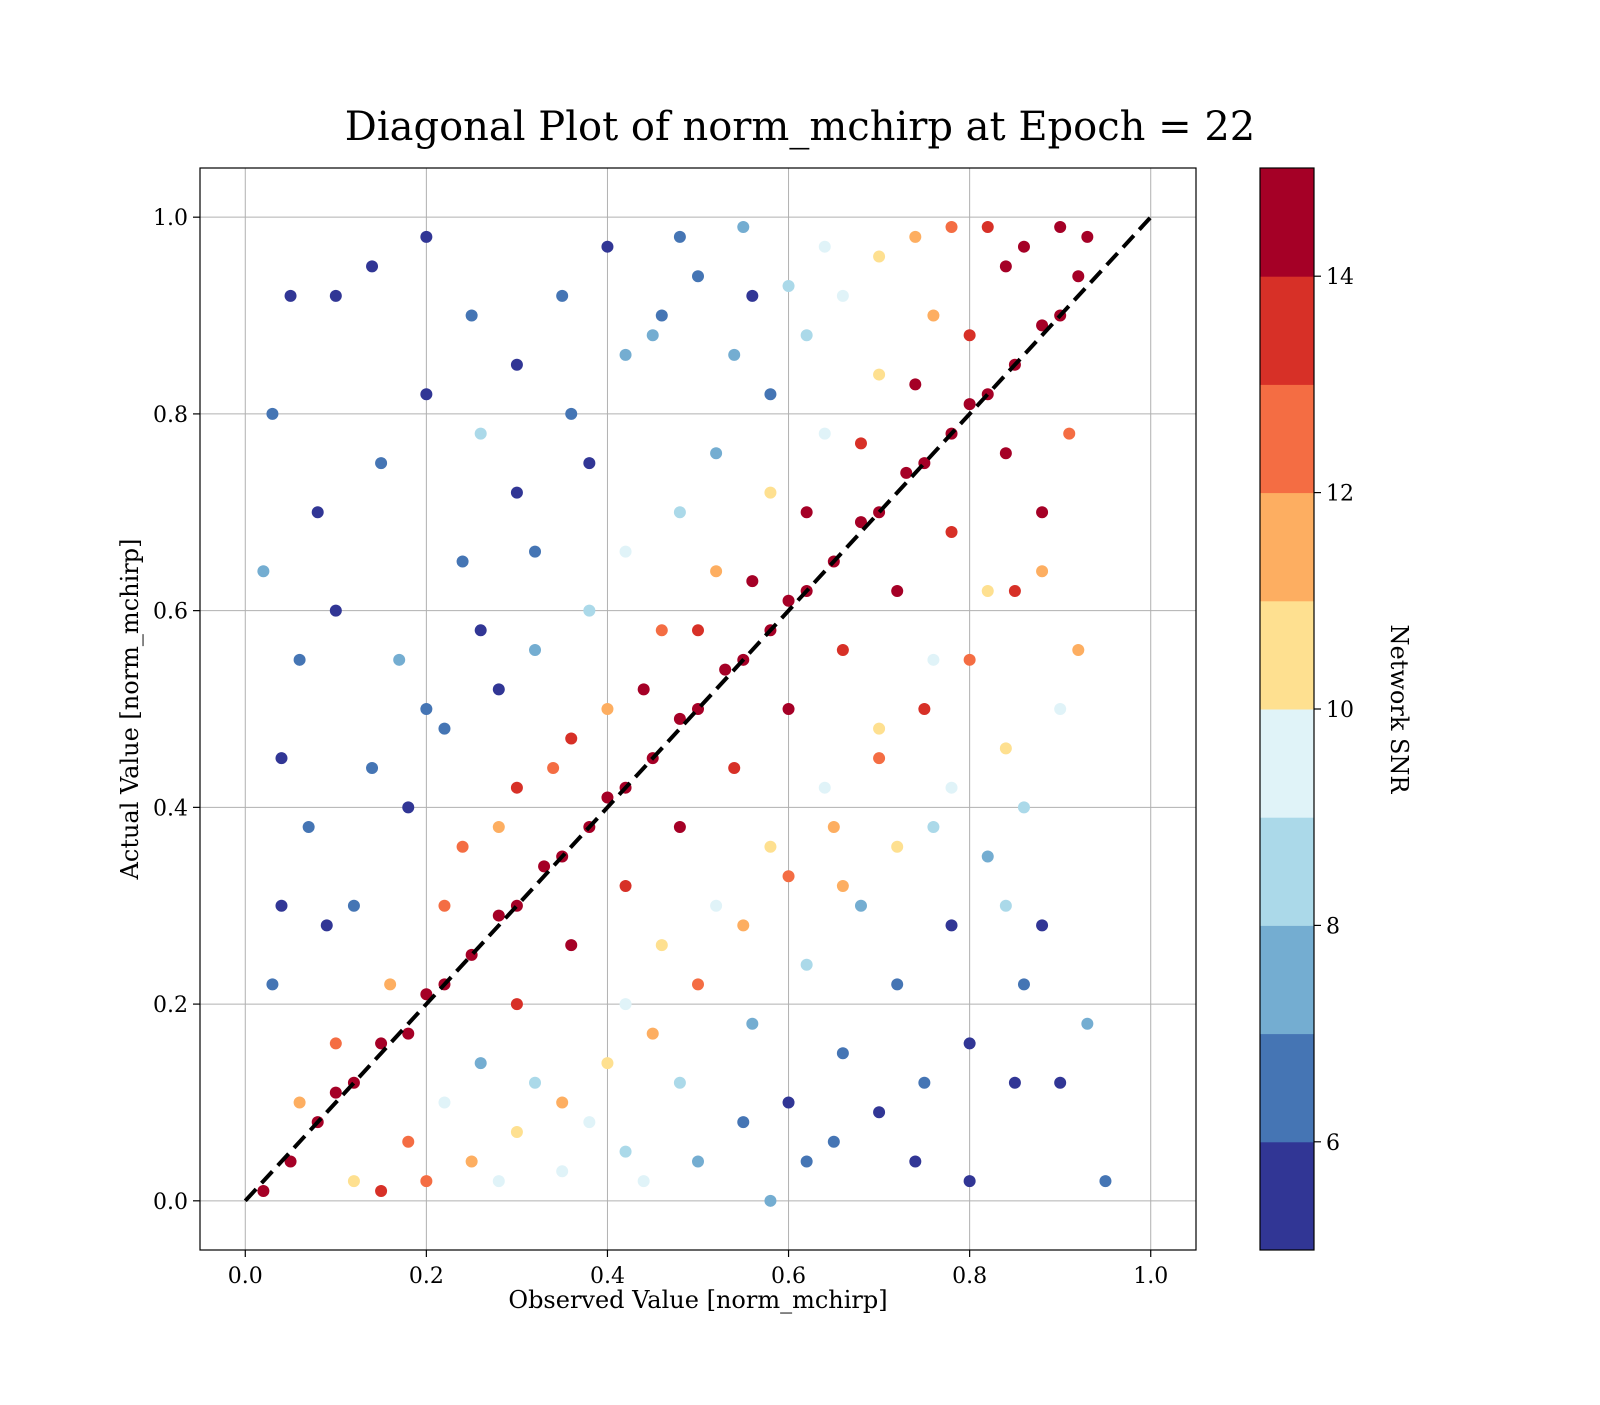  Describe the element at coordinates (426, 1276) in the screenshot. I see `x-tick-label: 0.2` at that location.